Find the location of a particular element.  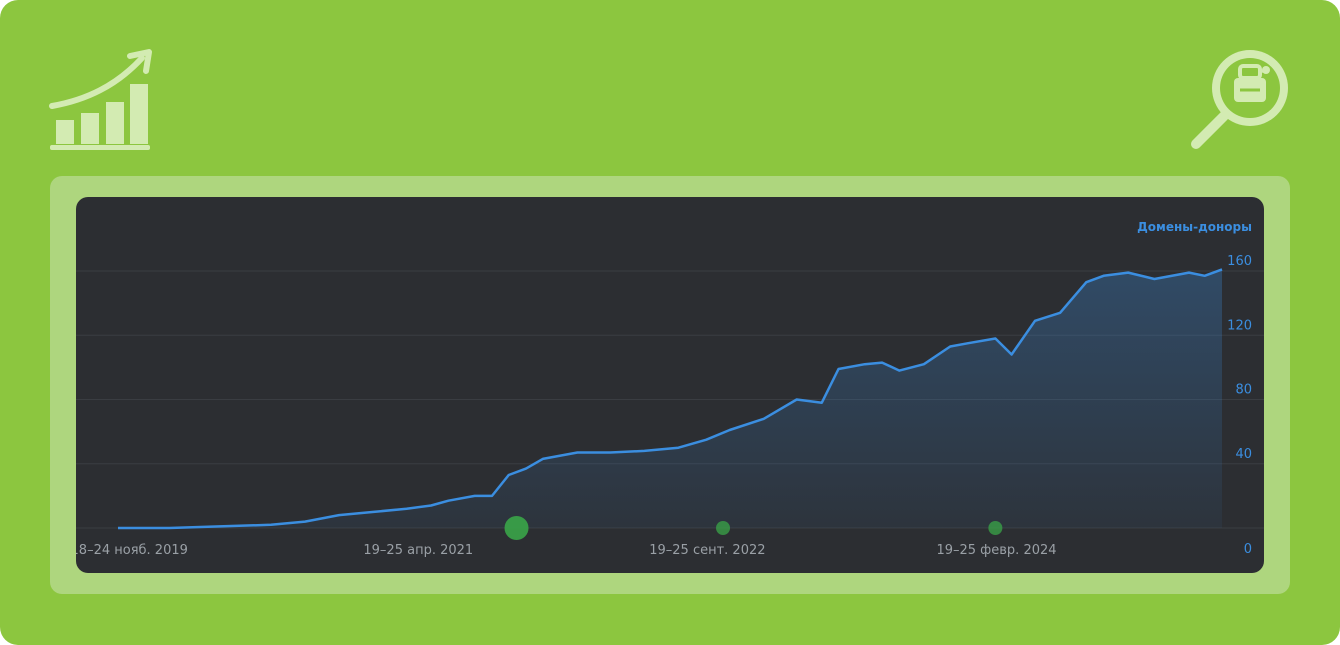

bar-chart-growth-icon is located at coordinates (100, 99).